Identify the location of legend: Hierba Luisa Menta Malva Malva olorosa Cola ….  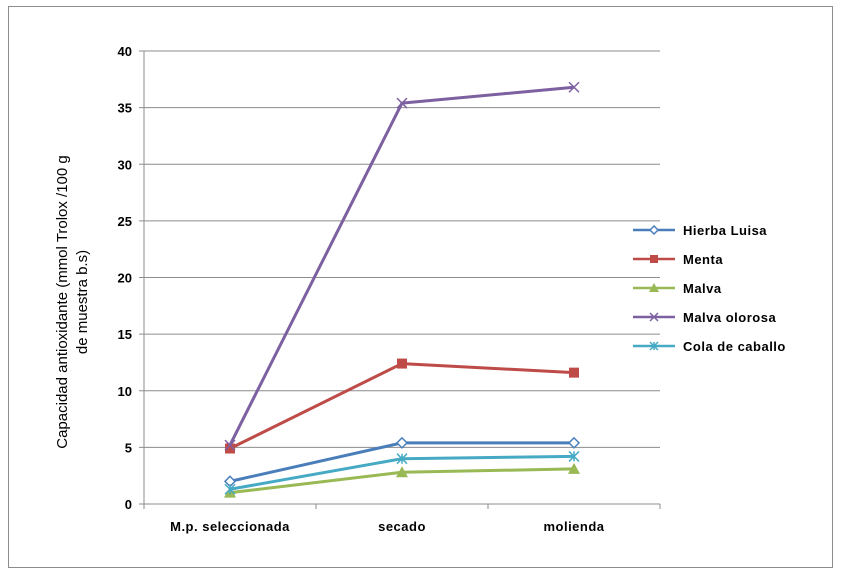
(709, 288).